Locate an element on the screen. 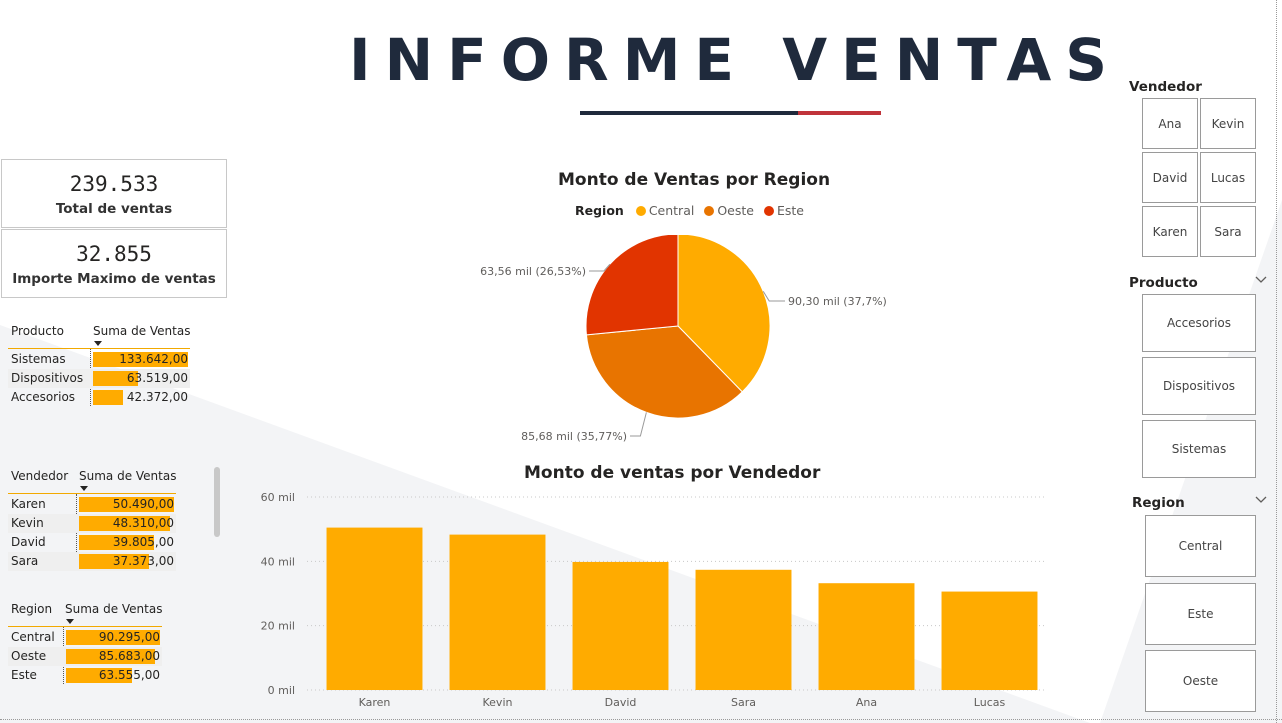  bar-karen is located at coordinates (374, 608).